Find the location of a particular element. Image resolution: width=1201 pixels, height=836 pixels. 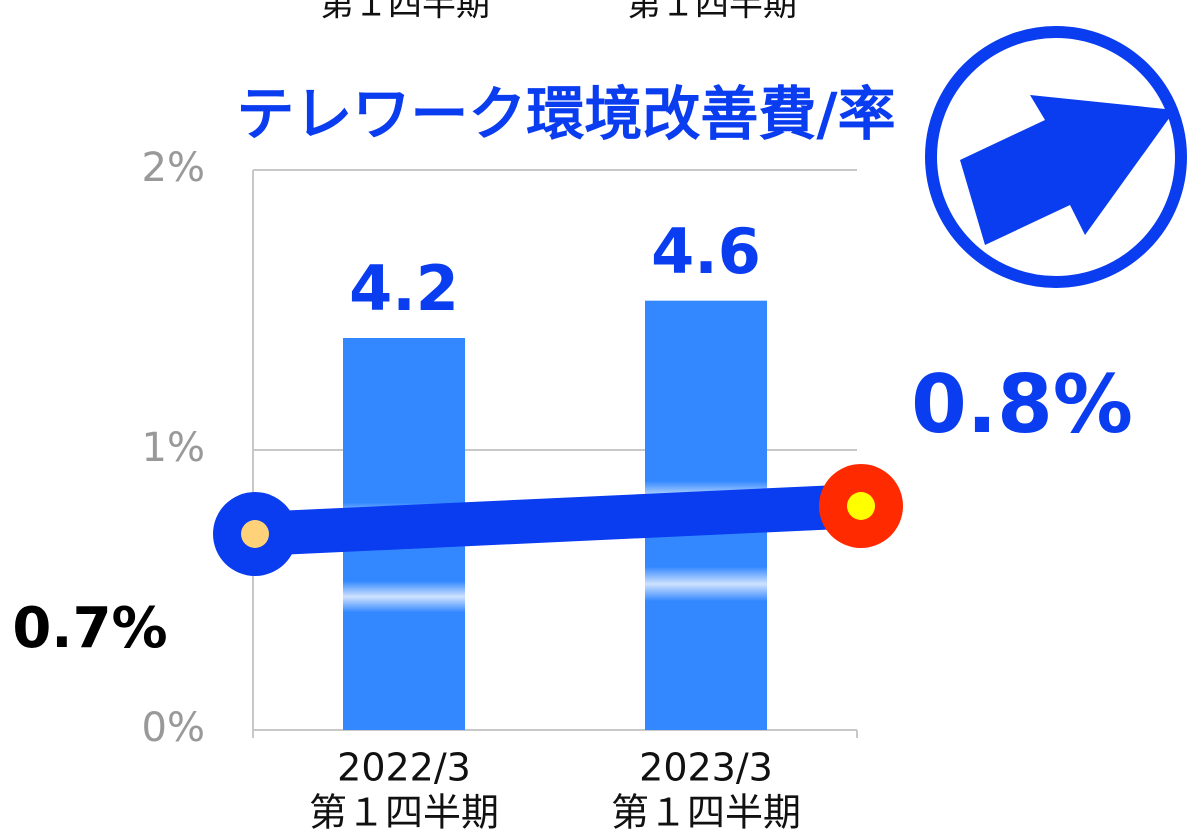

line-value-label: 0.8% is located at coordinates (1022, 404).